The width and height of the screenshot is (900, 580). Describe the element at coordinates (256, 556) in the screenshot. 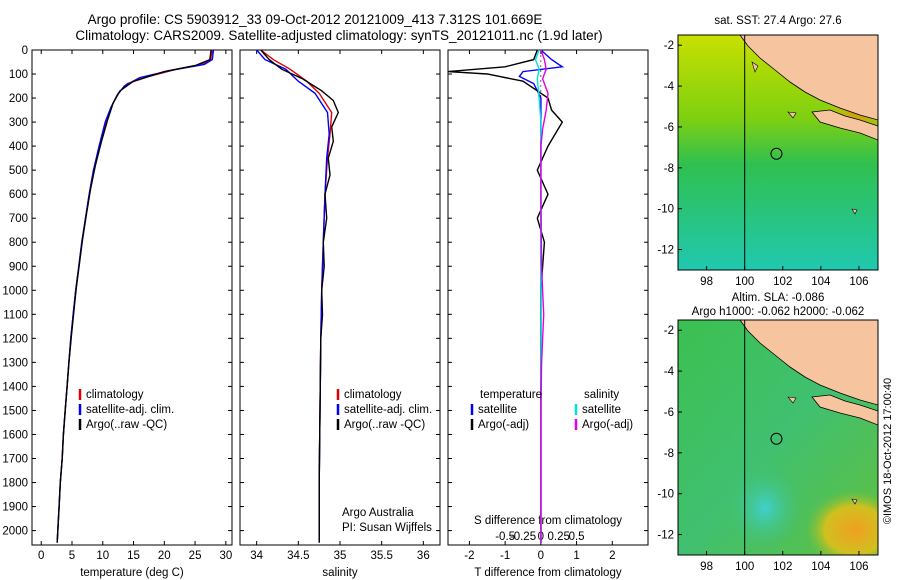

I see `x-tick-label: 34` at that location.